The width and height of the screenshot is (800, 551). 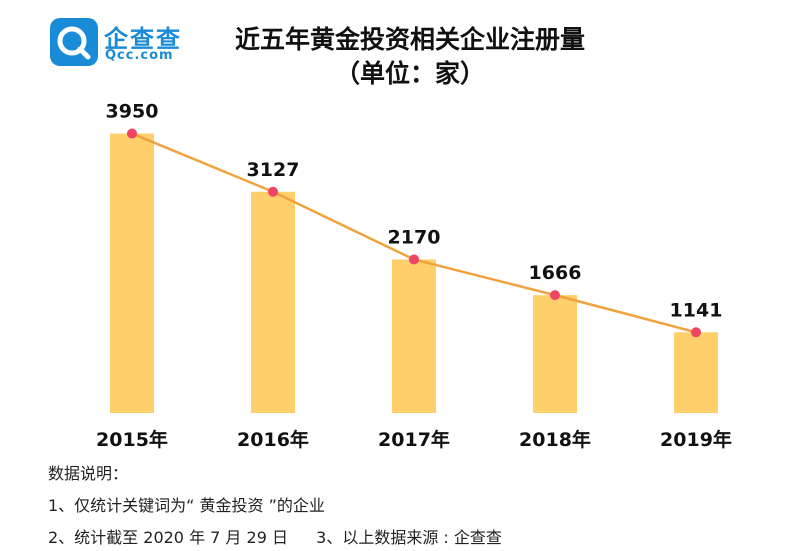 I want to click on x-tick-2019年: 2019年, so click(x=696, y=439).